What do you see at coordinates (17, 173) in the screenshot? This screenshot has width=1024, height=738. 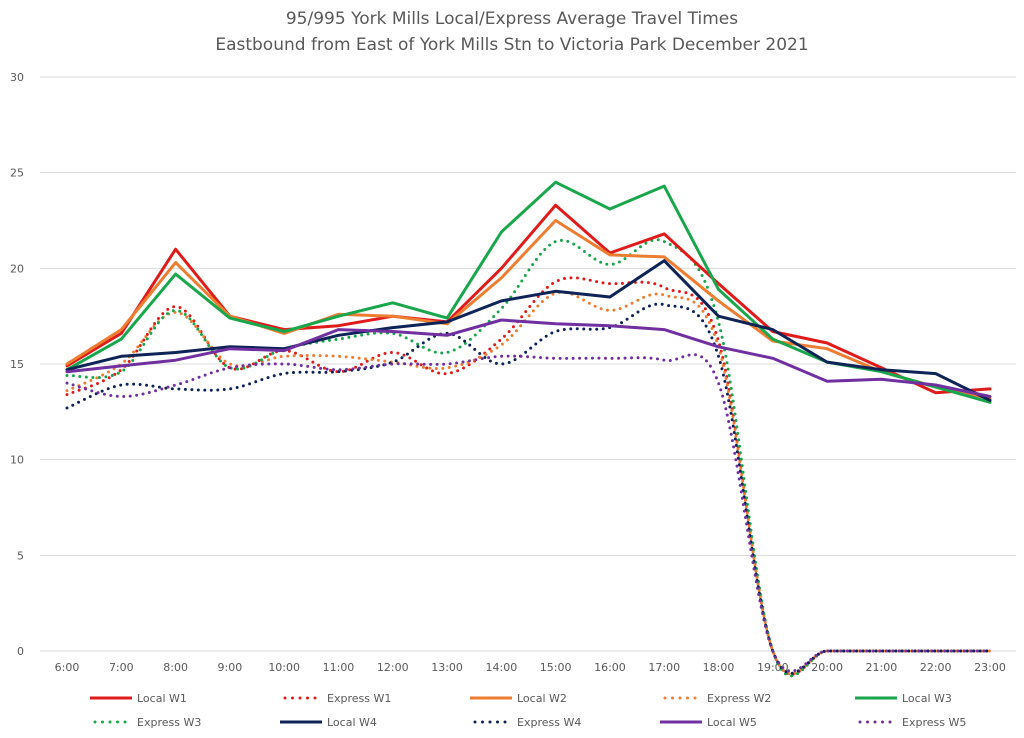 I see `y-tick-label: 25` at bounding box center [17, 173].